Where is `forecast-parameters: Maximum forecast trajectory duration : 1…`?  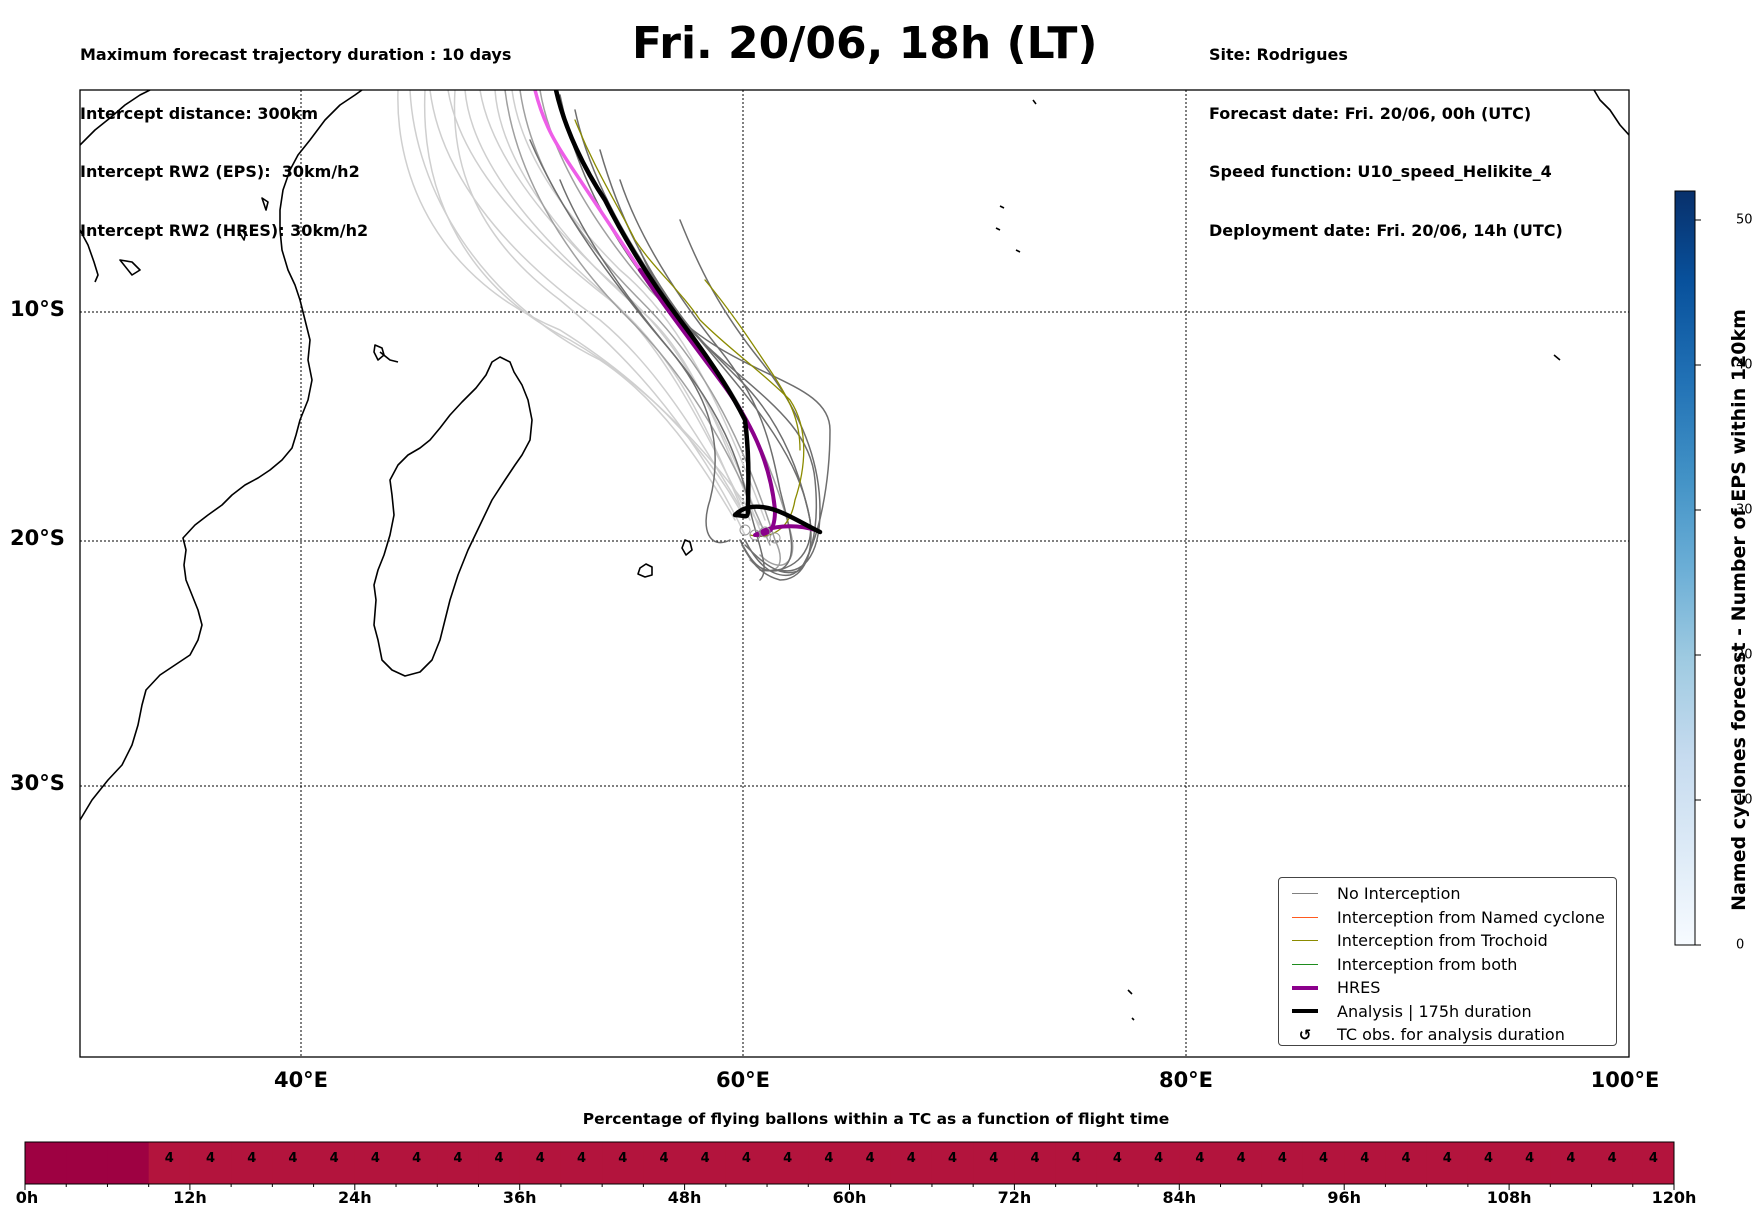 forecast-parameters: Maximum forecast trajectory duration : 1… is located at coordinates (295, 133).